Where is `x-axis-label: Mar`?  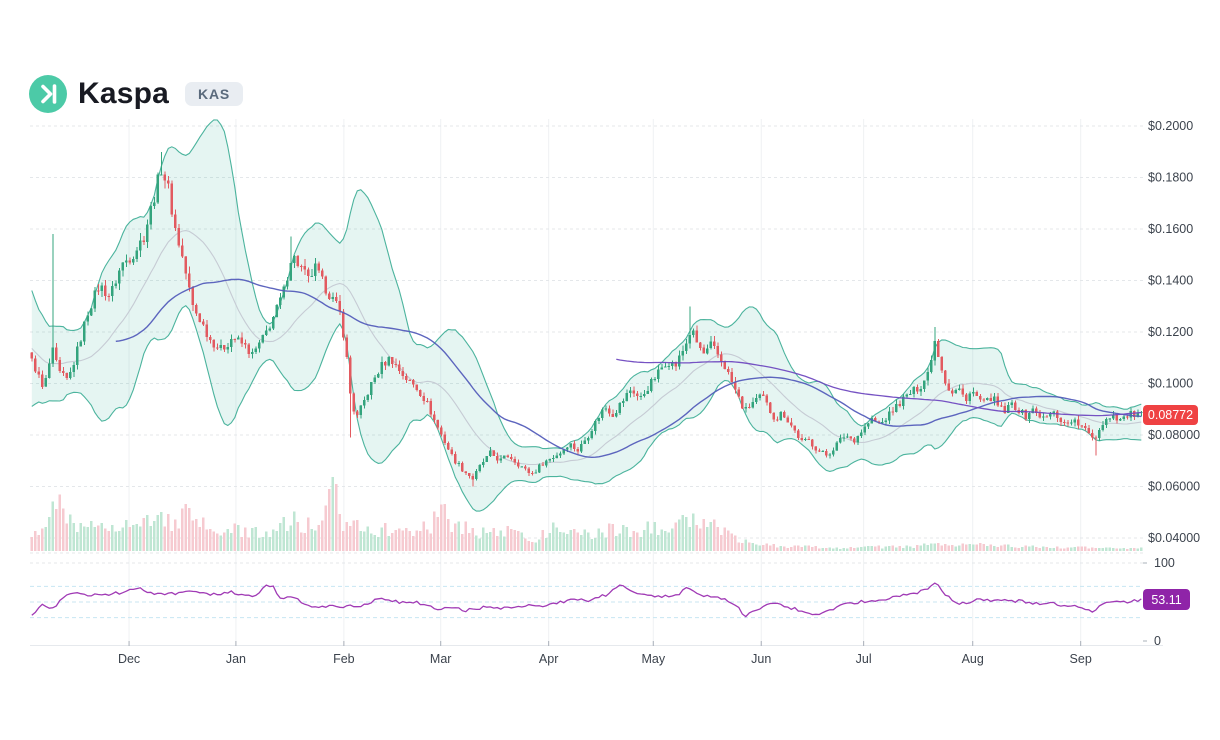
x-axis-label: Mar is located at coordinates (441, 659).